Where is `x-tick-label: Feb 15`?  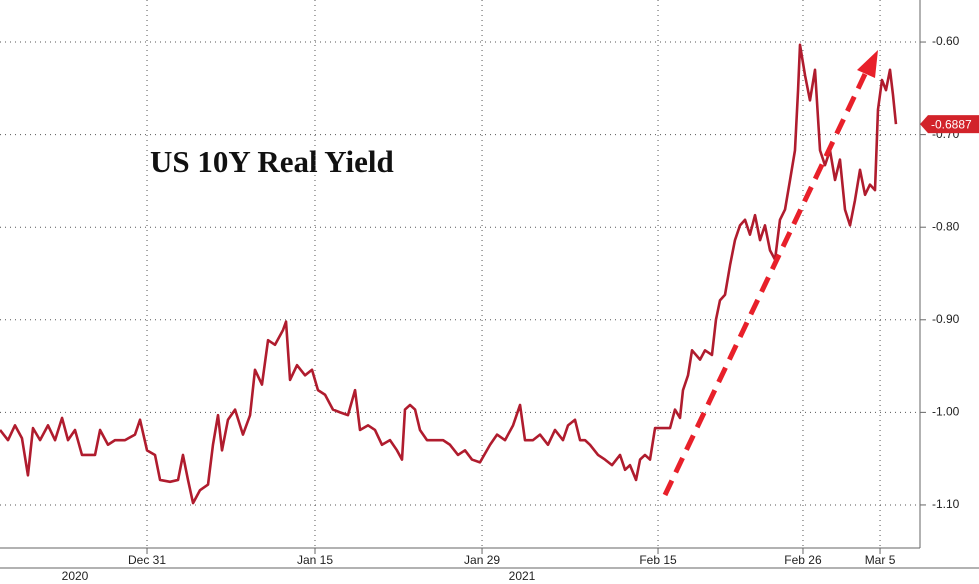 x-tick-label: Feb 15 is located at coordinates (658, 560).